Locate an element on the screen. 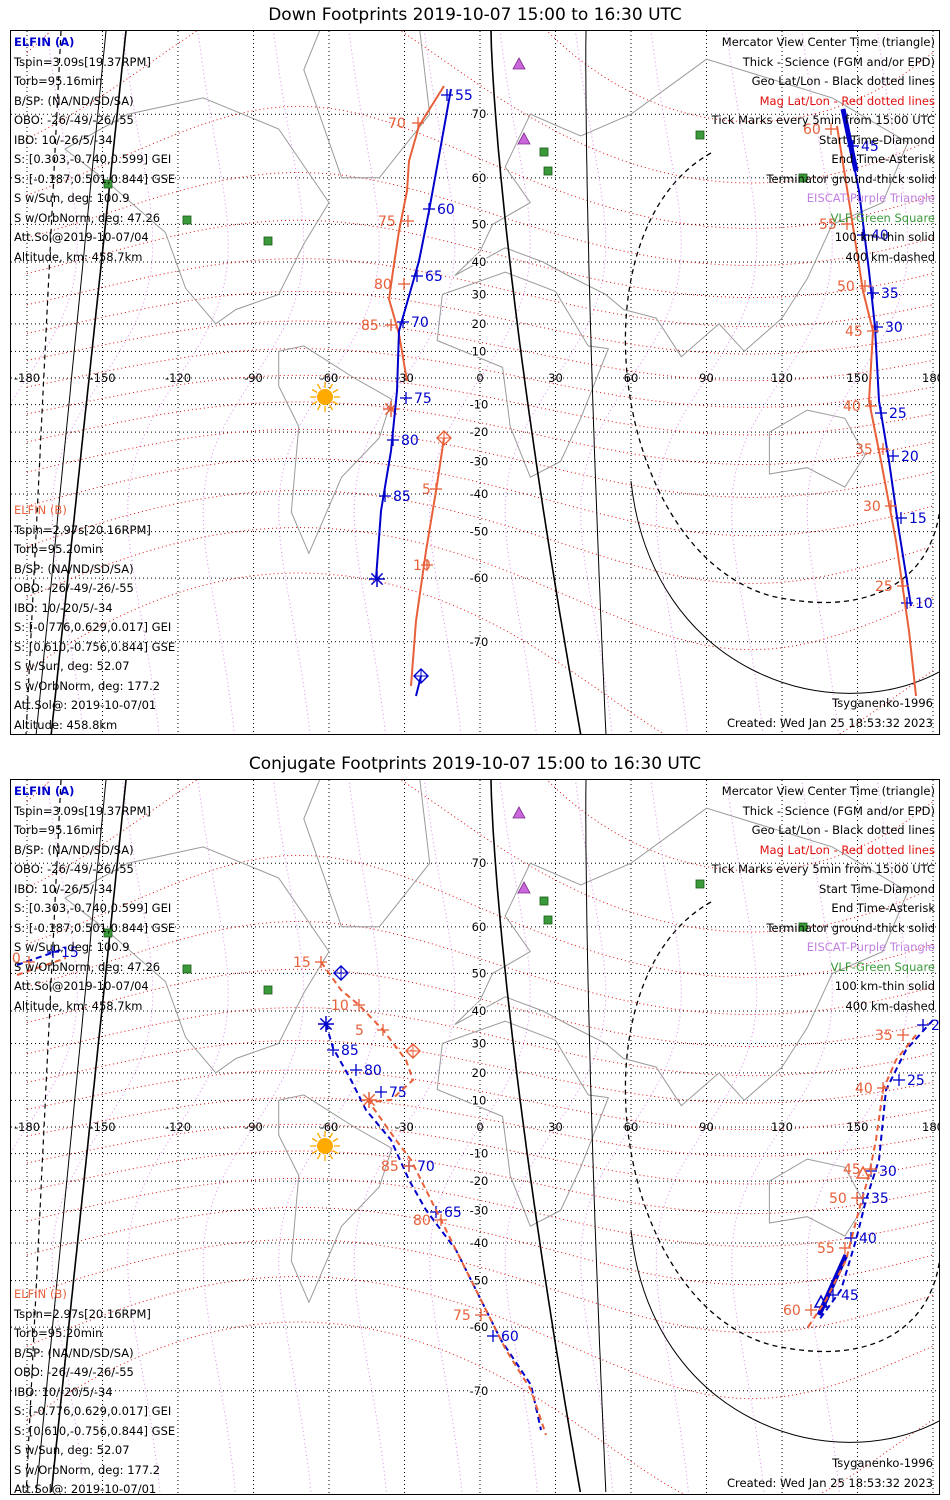  elfin-b-tick-label: 30 is located at coordinates (16, 959).